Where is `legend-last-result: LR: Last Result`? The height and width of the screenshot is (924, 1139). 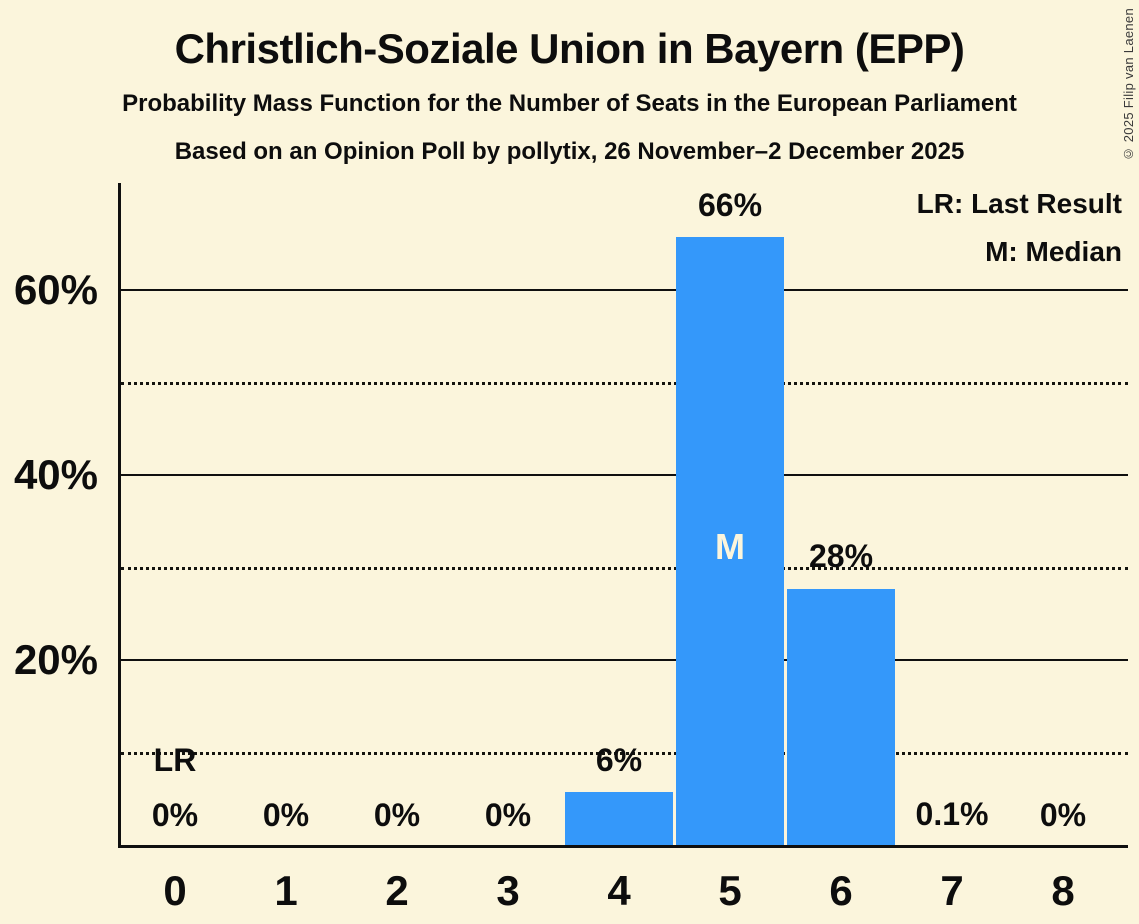
legend-last-result: LR: Last Result is located at coordinates (1019, 203).